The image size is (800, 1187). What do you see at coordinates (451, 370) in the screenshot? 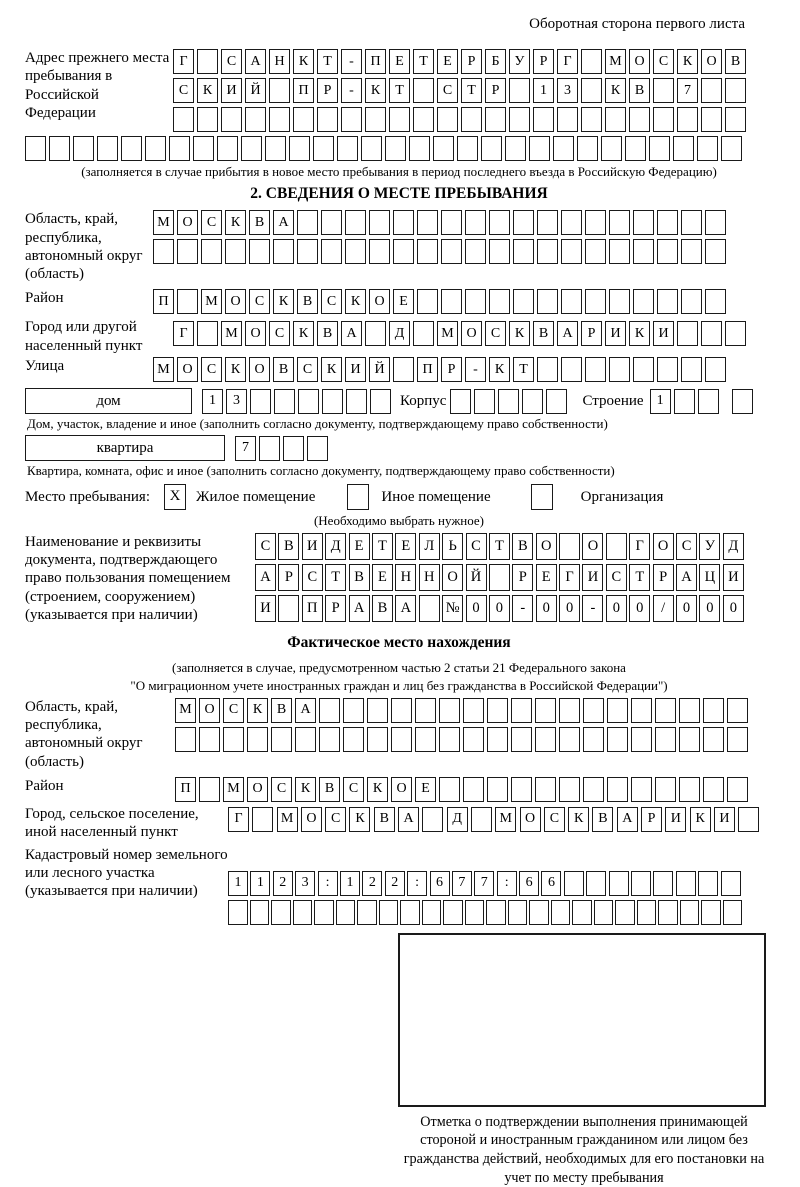
I see `grid-cell: Р` at bounding box center [451, 370].